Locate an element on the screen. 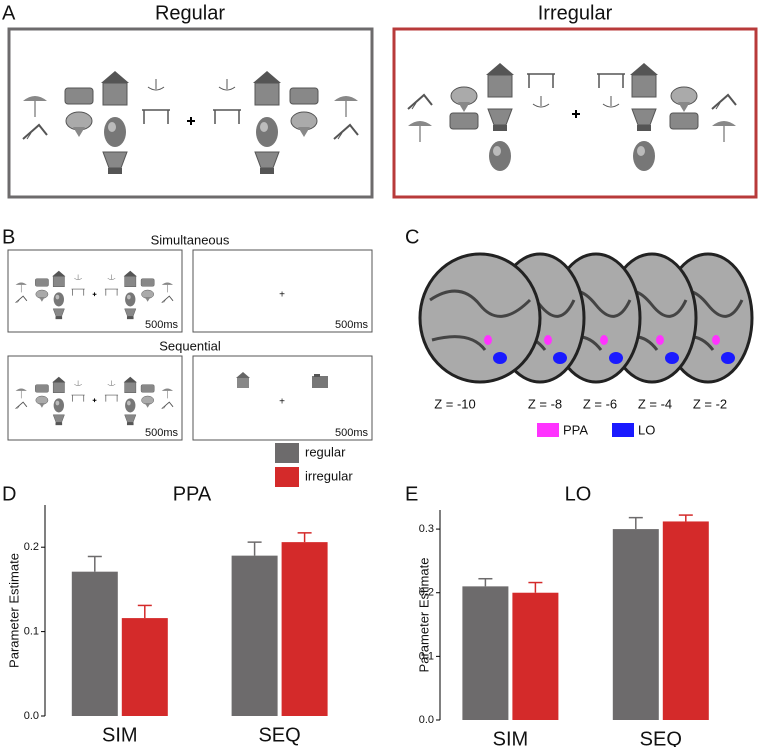 Image resolution: width=765 pixels, height=747 pixels. legend-label: regular is located at coordinates (325, 451).